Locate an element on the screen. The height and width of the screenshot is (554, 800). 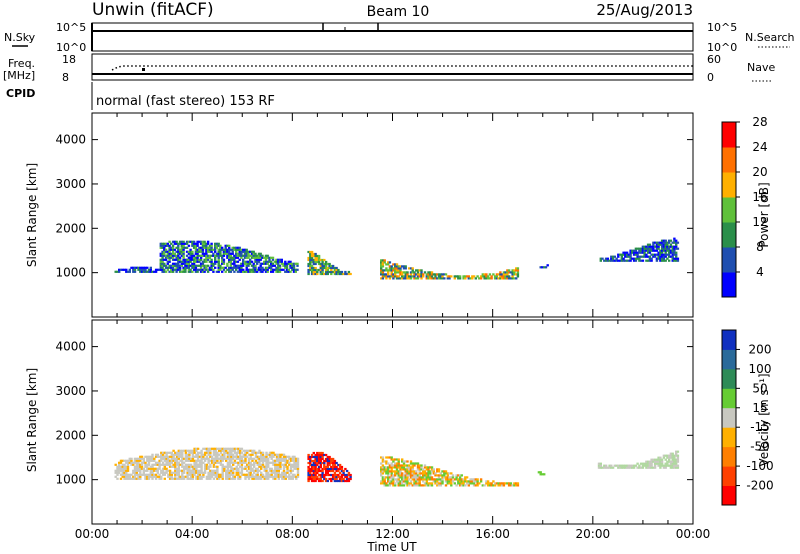
power-colorbar-segment is located at coordinates (729, 160).